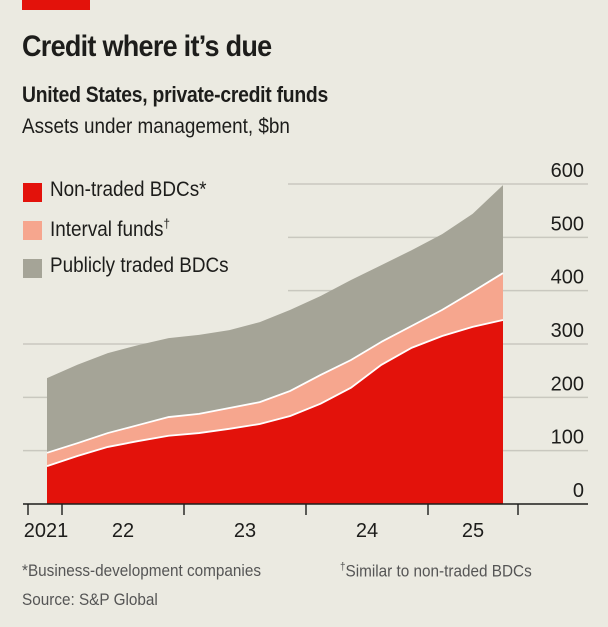 The image size is (608, 627). I want to click on chart-unit-label: Assets under management, $bn, so click(156, 126).